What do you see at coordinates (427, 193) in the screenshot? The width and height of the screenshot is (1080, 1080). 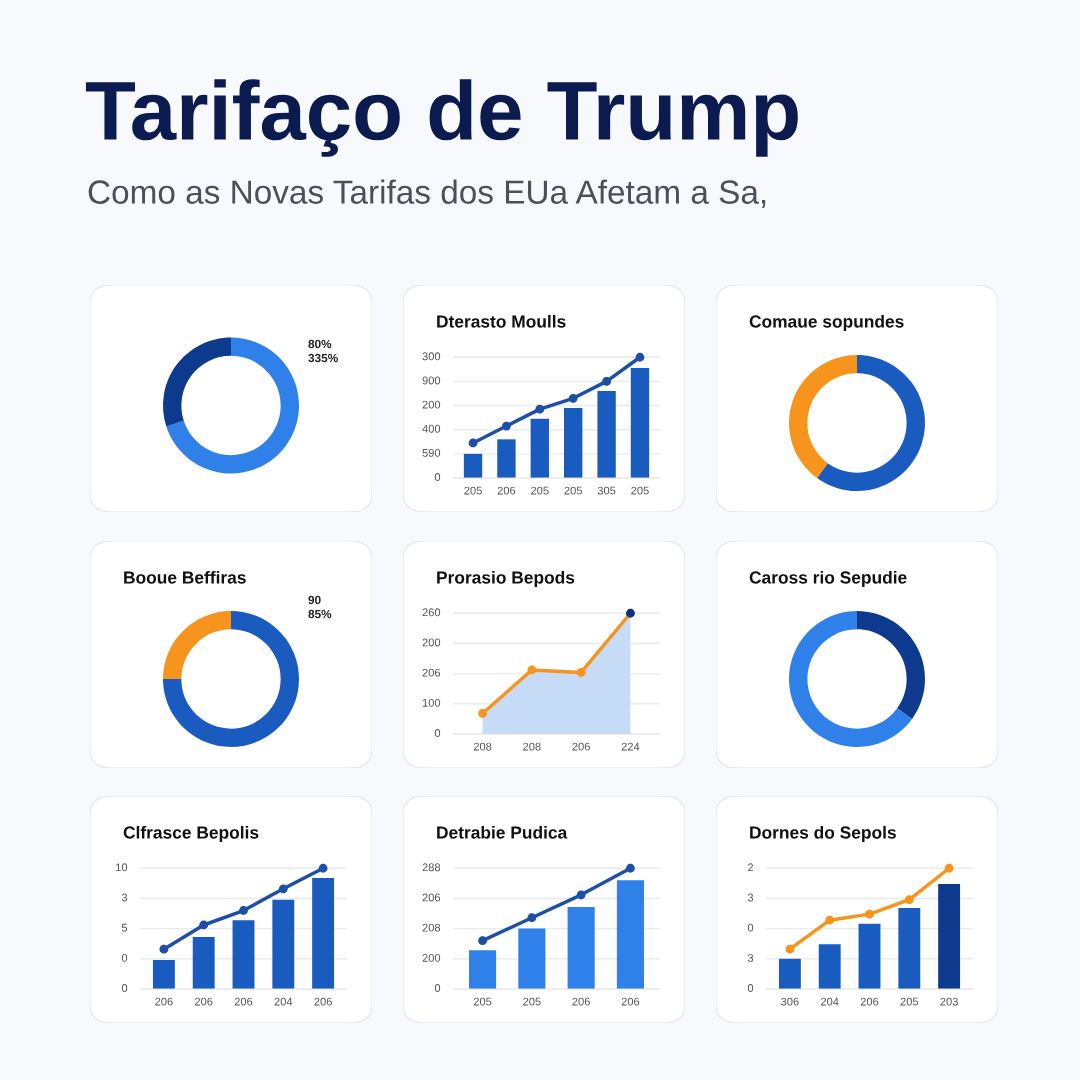 I see `text: Como as Novas Tarifas dos EUa Afetam a Sa,` at bounding box center [427, 193].